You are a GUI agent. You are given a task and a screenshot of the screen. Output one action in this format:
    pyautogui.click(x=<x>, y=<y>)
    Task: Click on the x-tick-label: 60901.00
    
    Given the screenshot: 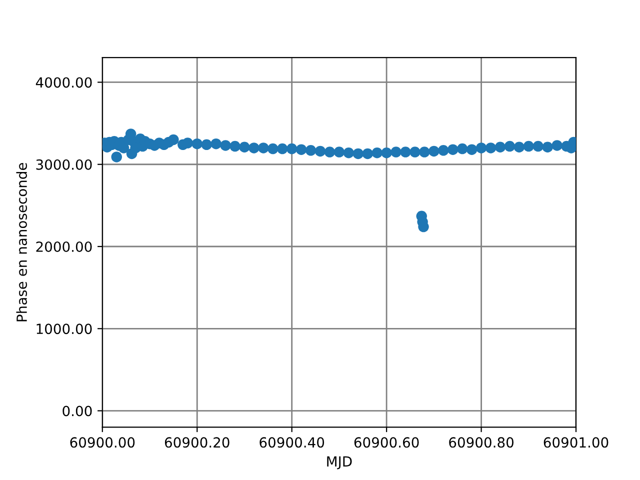 What is the action you would take?
    pyautogui.click(x=576, y=442)
    